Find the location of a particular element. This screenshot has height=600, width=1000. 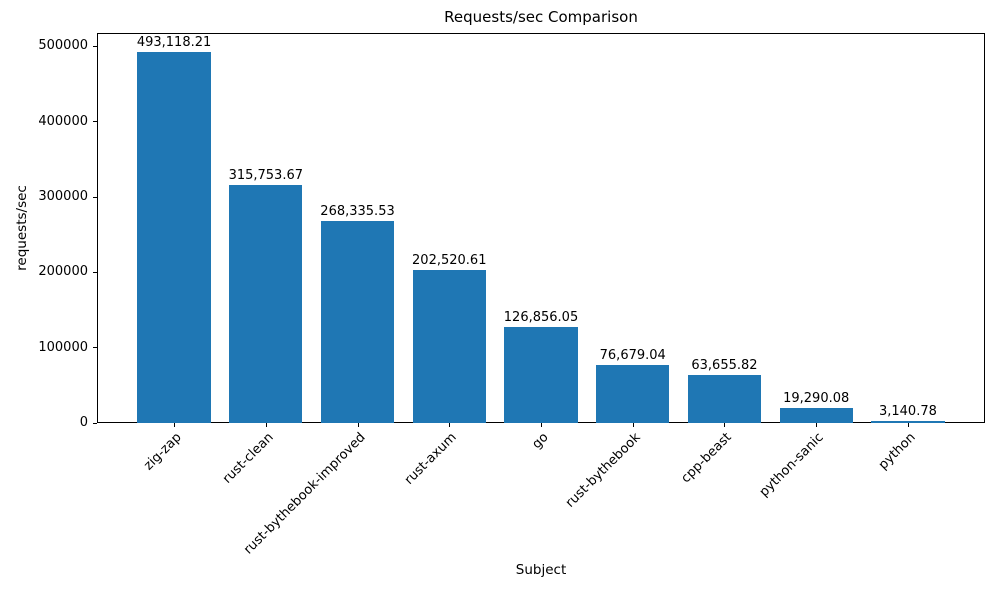

y-tick-label: 300000 is located at coordinates (63, 197).